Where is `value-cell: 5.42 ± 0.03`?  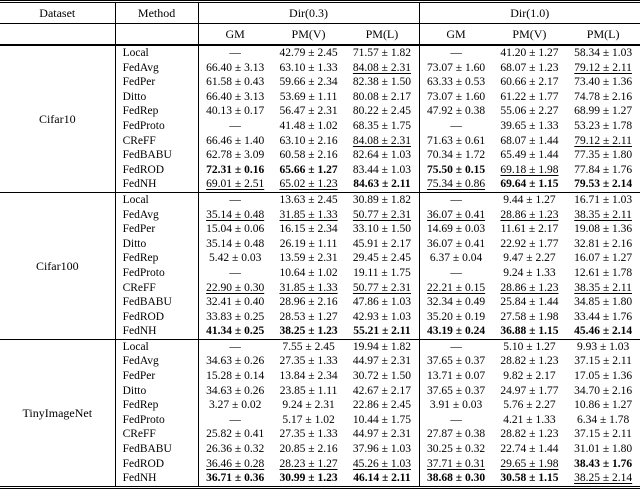
value-cell: 5.42 ± 0.03 is located at coordinates (235, 258).